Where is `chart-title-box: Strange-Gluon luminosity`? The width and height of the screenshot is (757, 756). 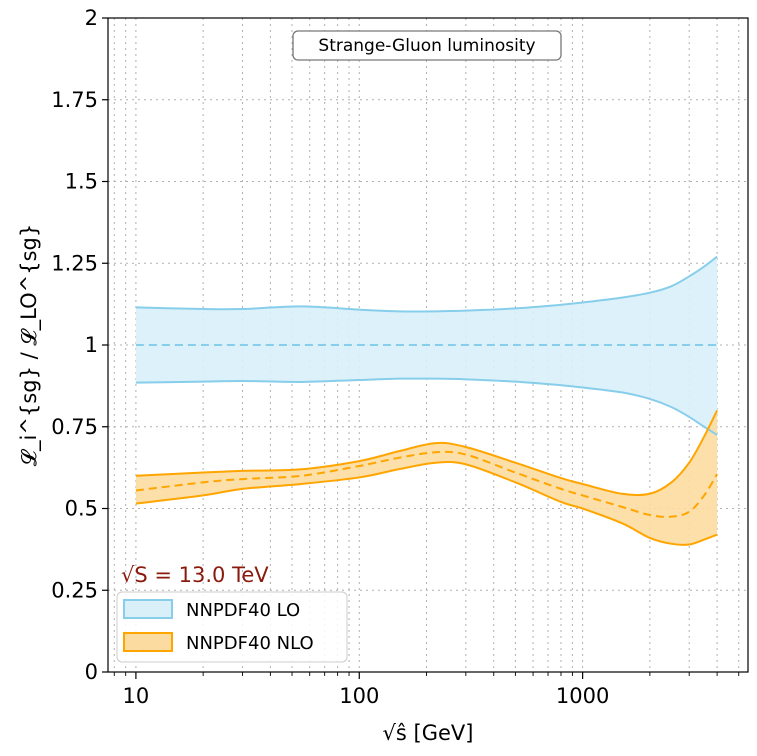
chart-title-box: Strange-Gluon luminosity is located at coordinates (427, 45).